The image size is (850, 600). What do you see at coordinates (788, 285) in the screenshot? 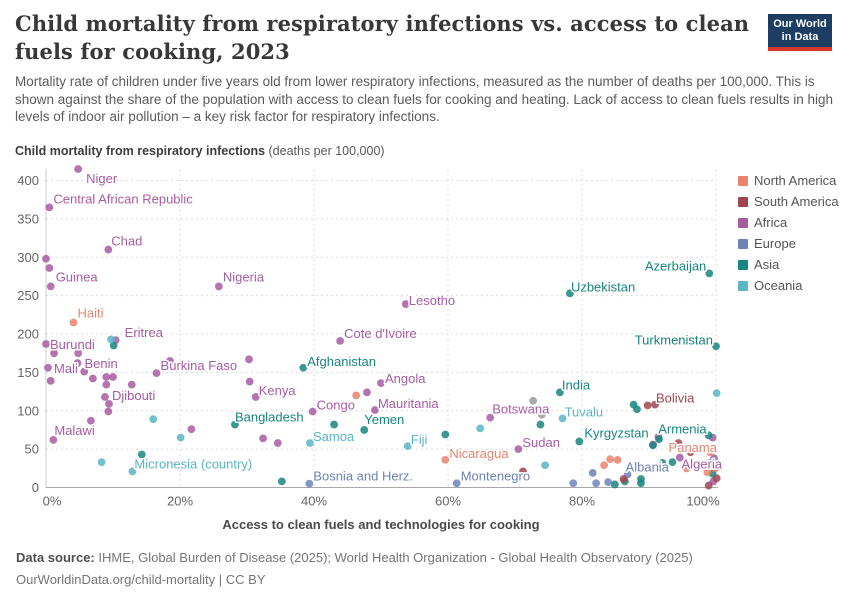
I see `legend-item-oceania: Oceania` at bounding box center [788, 285].